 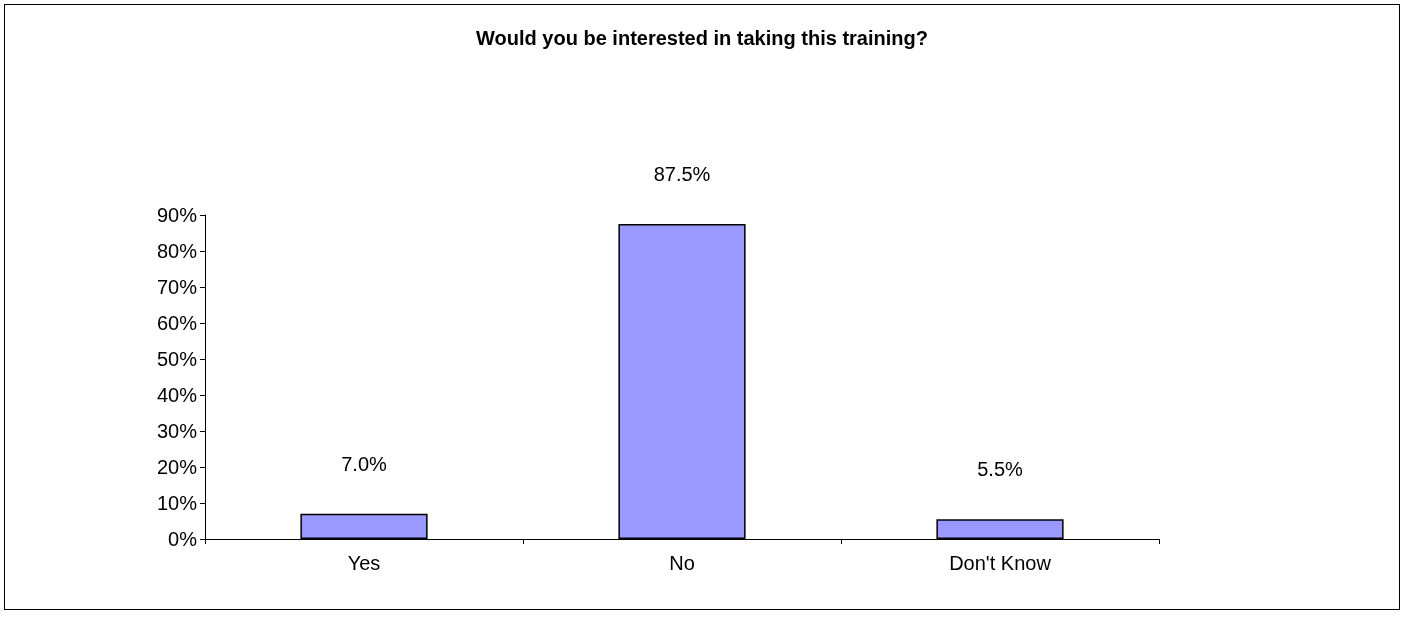 What do you see at coordinates (682, 174) in the screenshot?
I see `data-label: 87.5%` at bounding box center [682, 174].